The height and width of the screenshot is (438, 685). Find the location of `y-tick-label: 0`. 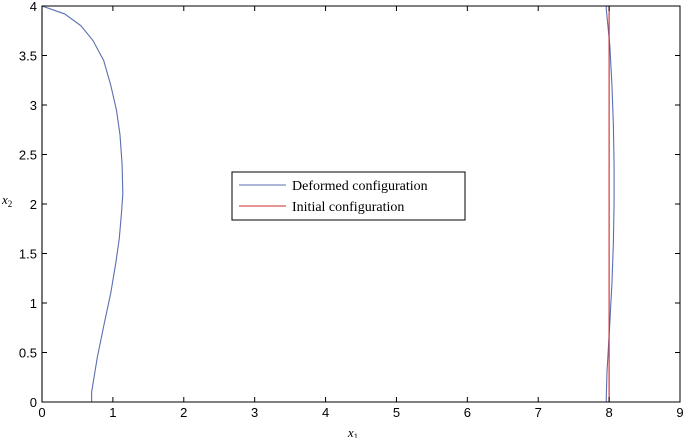

y-tick-label: 0 is located at coordinates (33, 402).